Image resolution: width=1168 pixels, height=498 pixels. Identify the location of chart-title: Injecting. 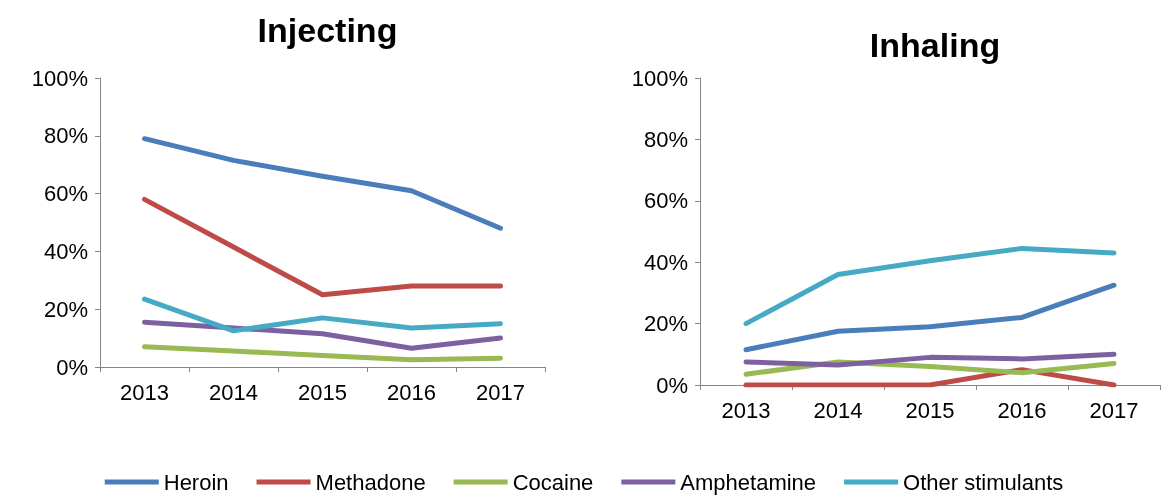
(327, 30).